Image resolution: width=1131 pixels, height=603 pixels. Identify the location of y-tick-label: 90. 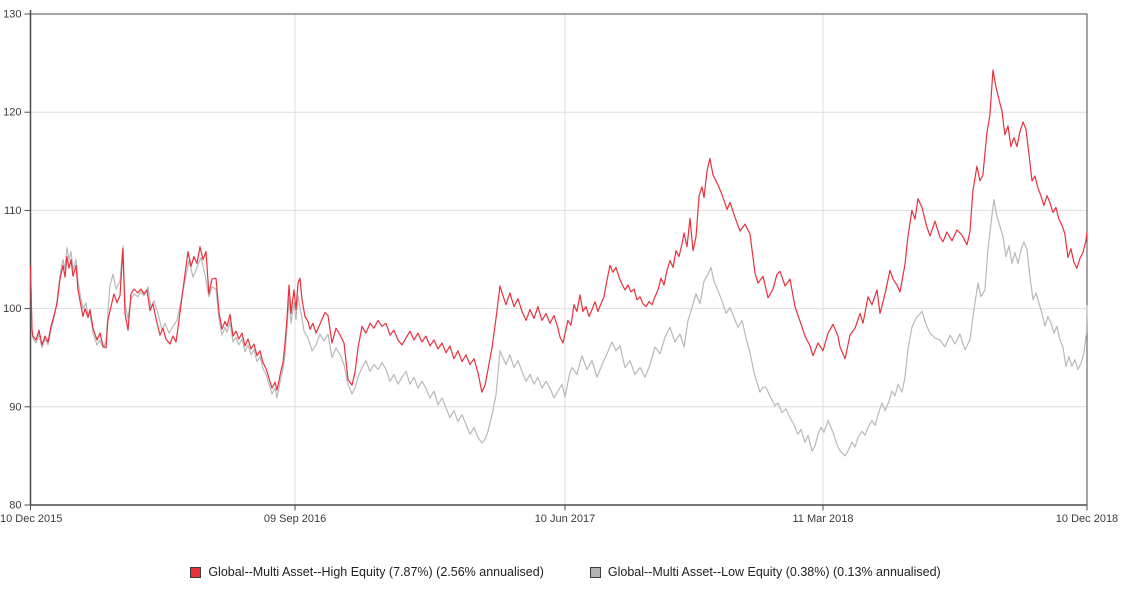
(15, 407).